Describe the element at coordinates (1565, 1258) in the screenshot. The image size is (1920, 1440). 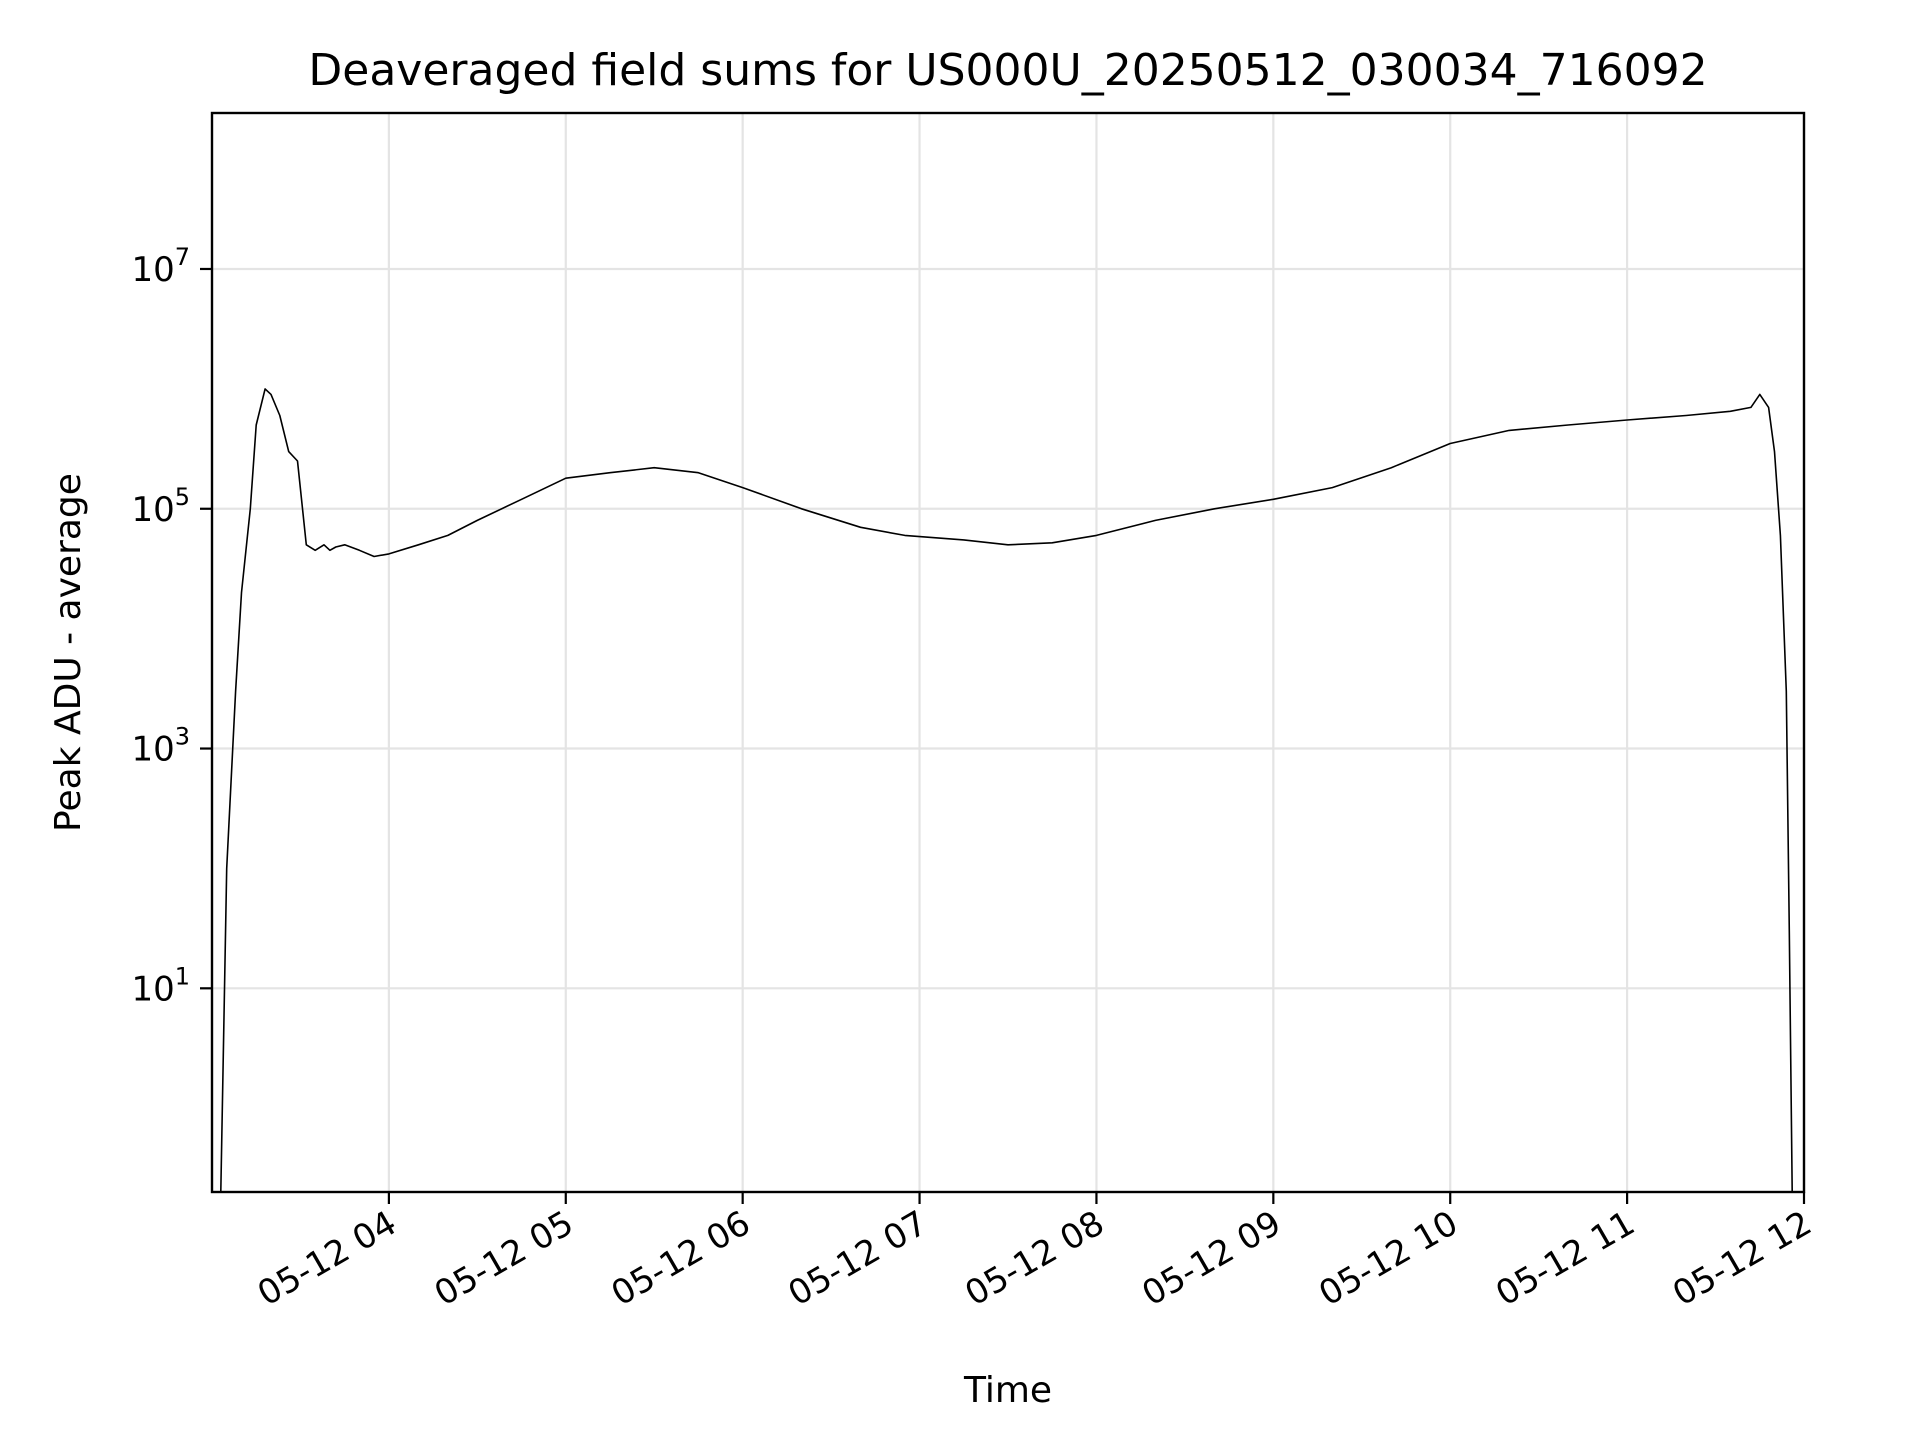
I see `x-tick-label: 05-12 11` at that location.